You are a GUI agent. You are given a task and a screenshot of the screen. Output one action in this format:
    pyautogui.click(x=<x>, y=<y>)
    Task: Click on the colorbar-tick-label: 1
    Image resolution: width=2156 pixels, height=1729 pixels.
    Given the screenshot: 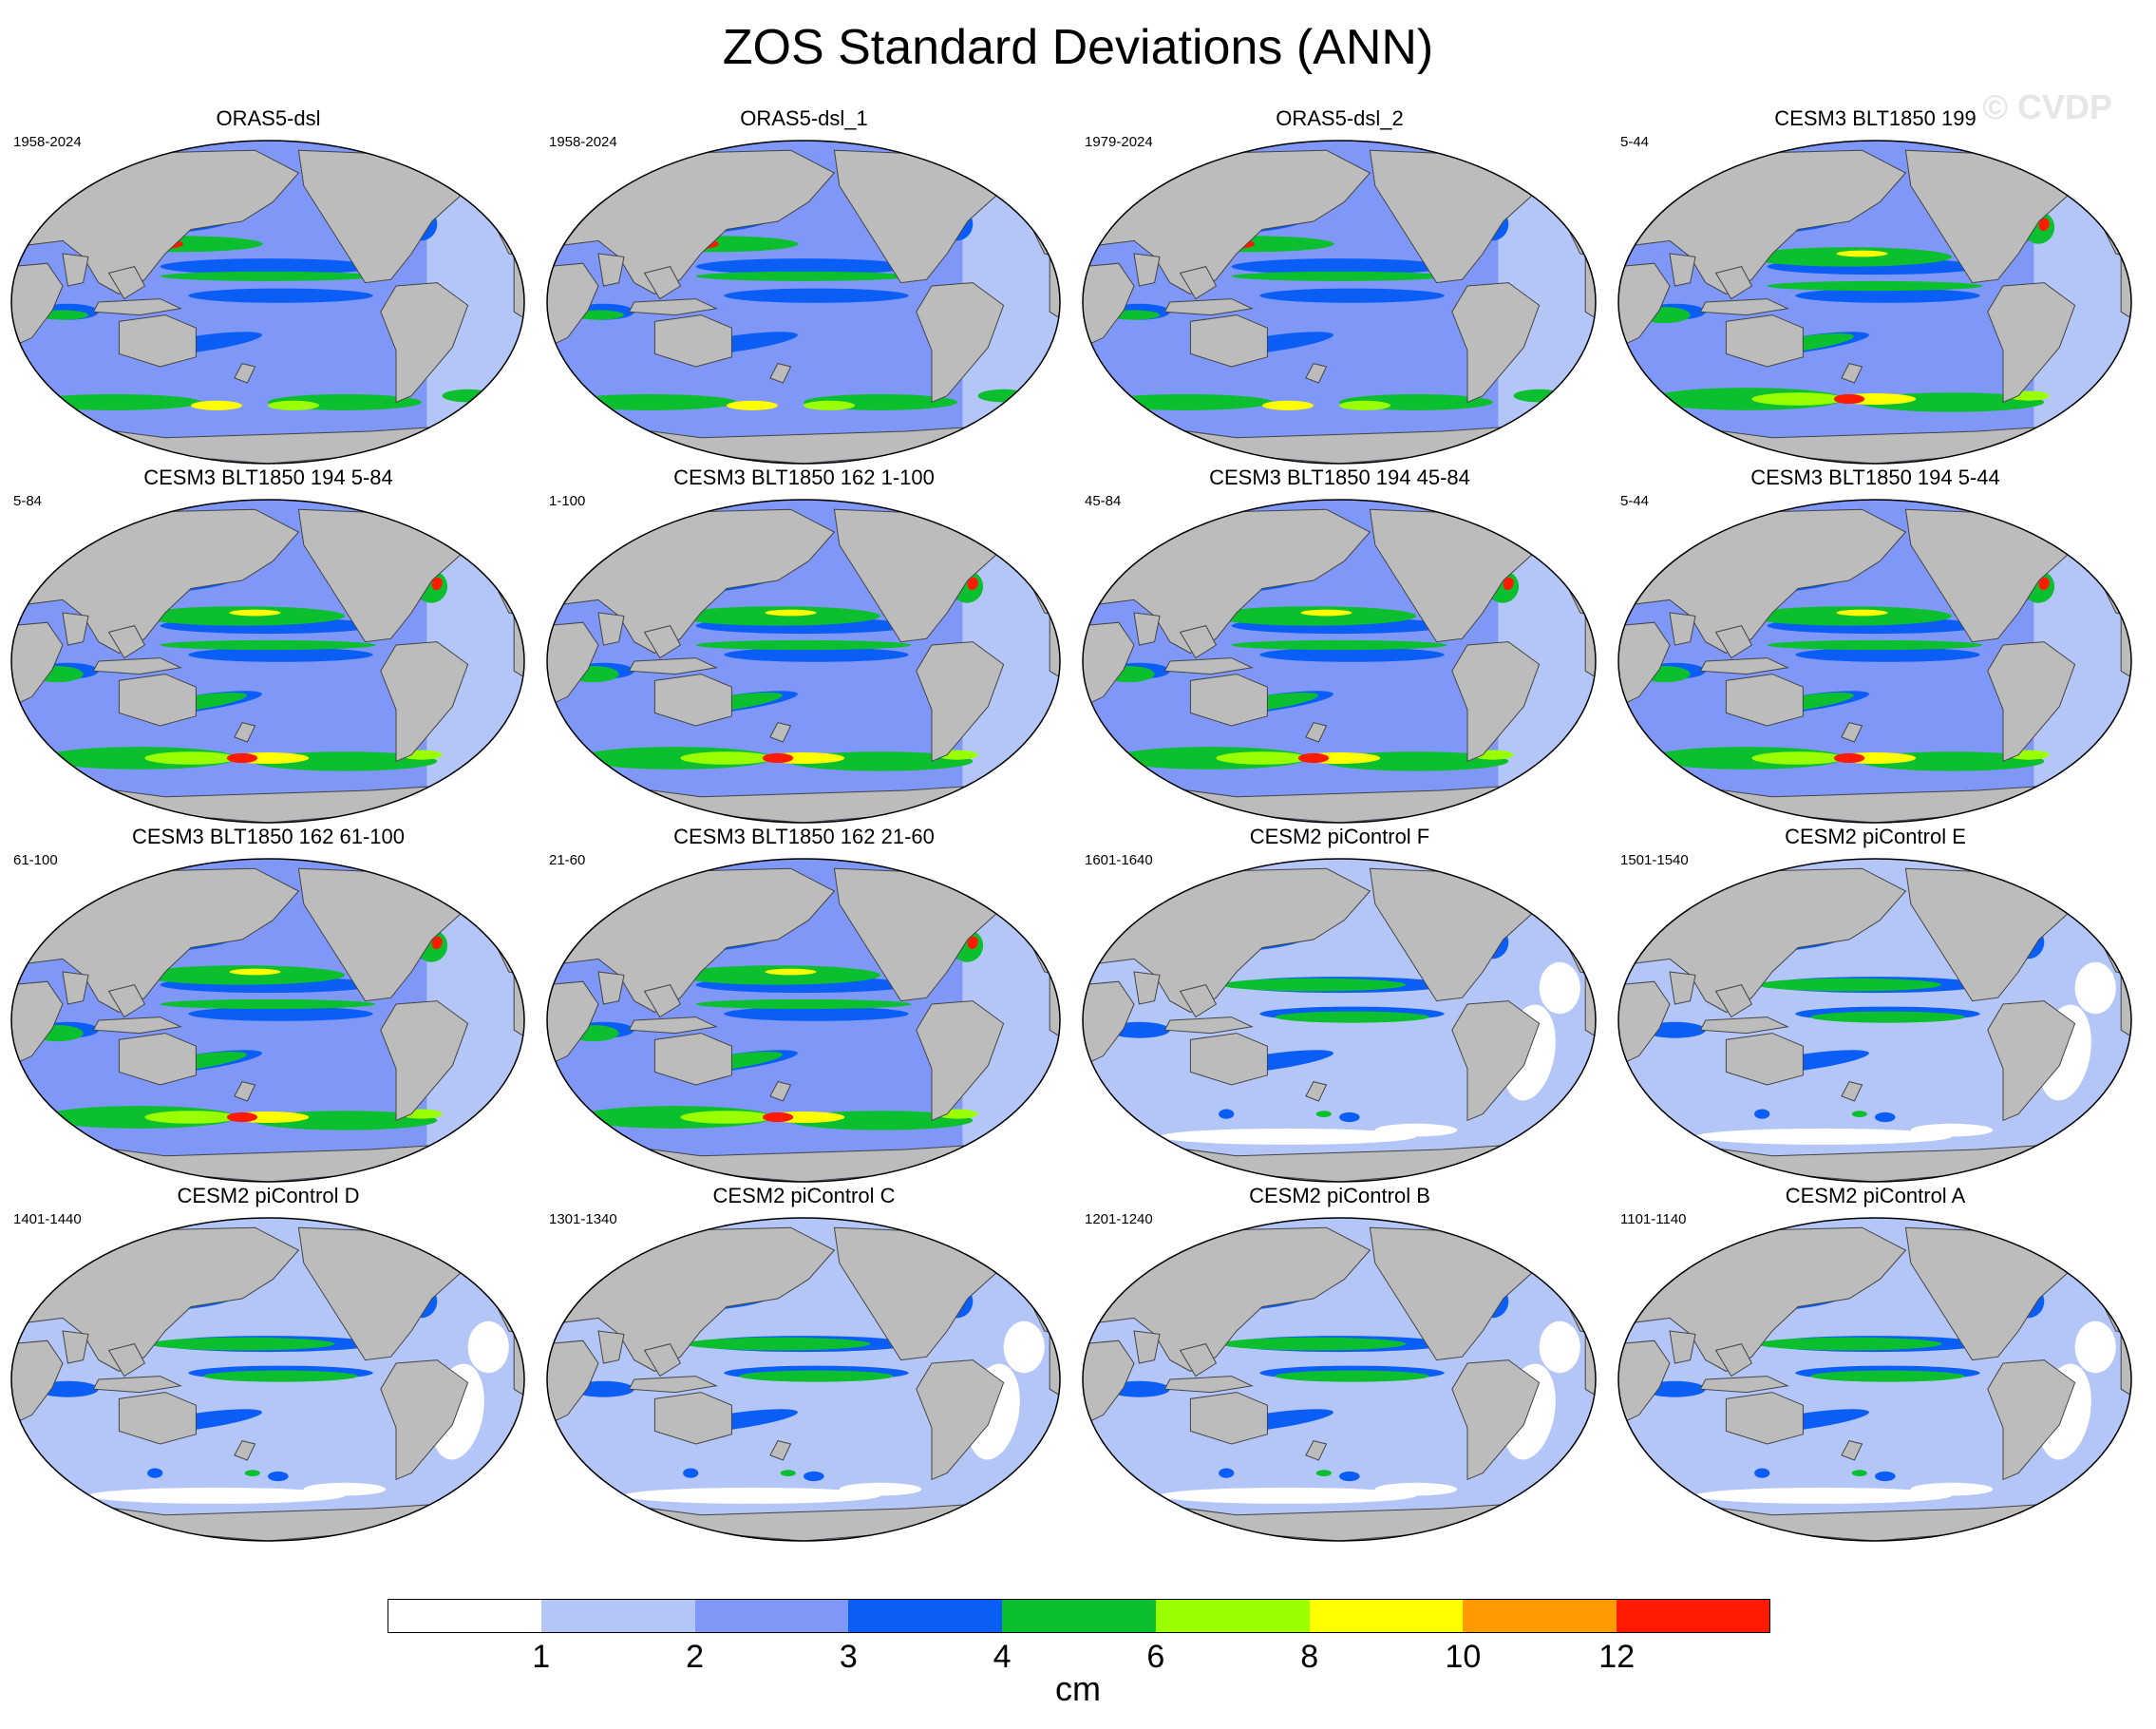 What is the action you would take?
    pyautogui.click(x=541, y=1657)
    